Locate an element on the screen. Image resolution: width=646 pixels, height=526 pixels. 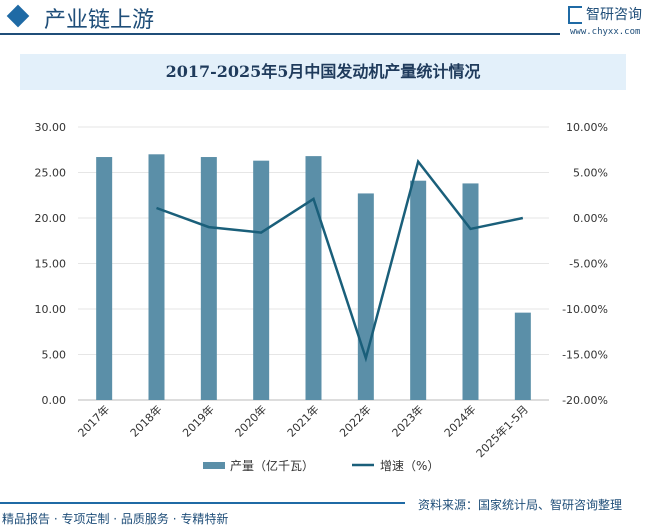
x-tick-label: 2021年 is located at coordinates (302, 420).